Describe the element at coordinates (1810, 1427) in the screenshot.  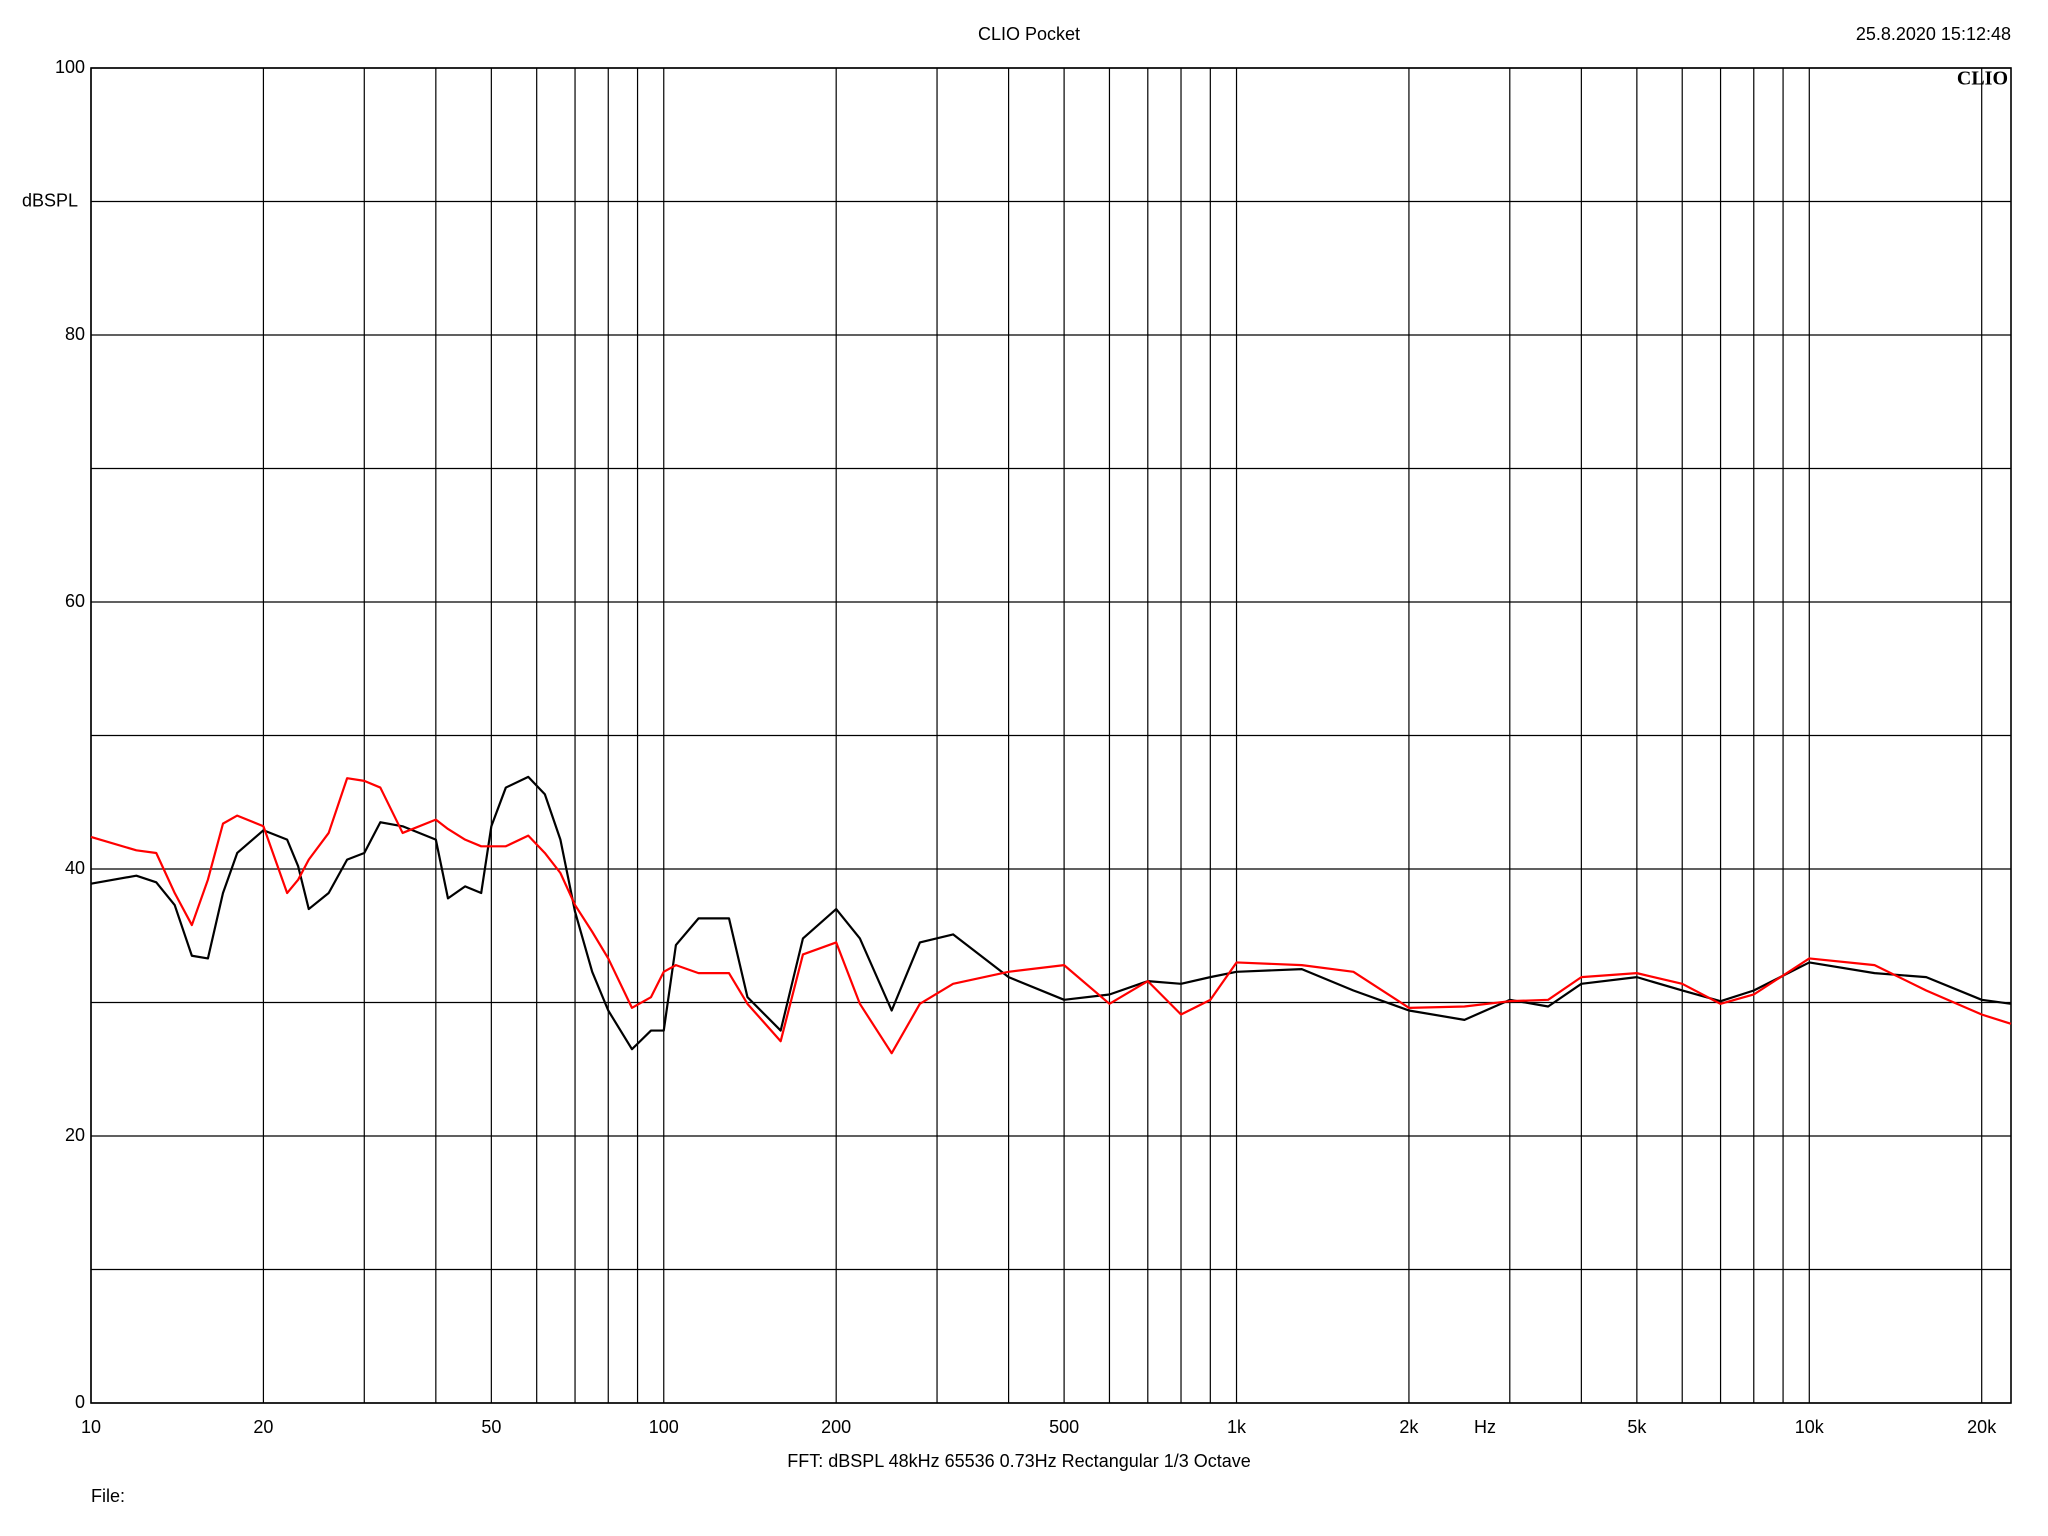
I see `x-tick-label: 10k` at that location.